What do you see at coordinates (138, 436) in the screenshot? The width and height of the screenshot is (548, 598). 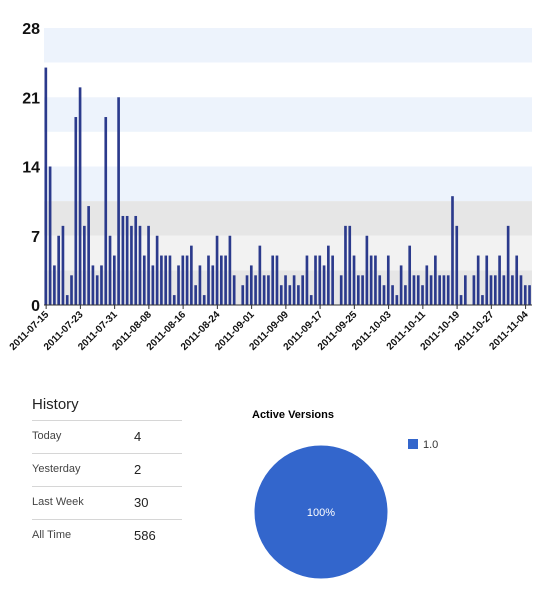 I see `history-value: 4` at bounding box center [138, 436].